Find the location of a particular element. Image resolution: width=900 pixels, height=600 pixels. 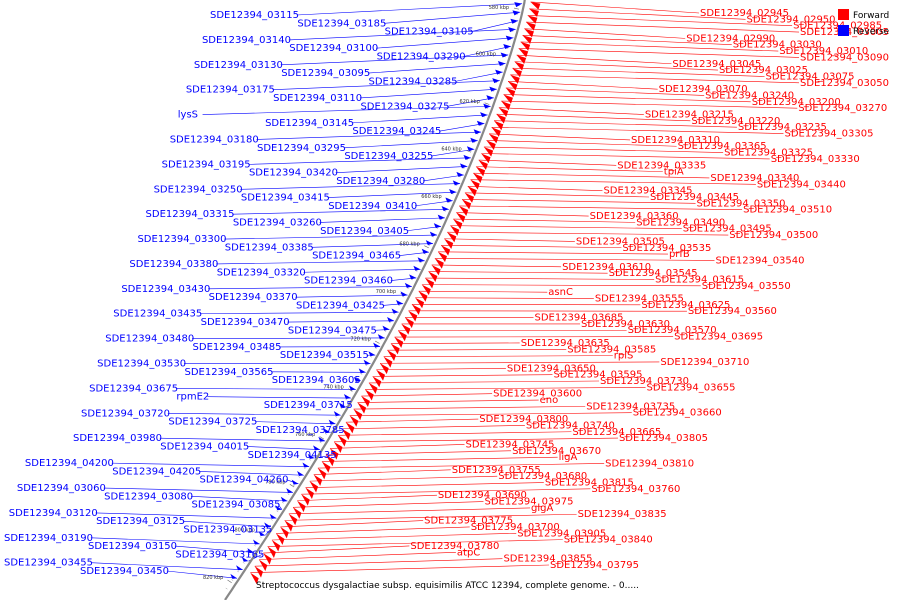

reverse-gene-label: SDE12394_03785 is located at coordinates (300, 430).